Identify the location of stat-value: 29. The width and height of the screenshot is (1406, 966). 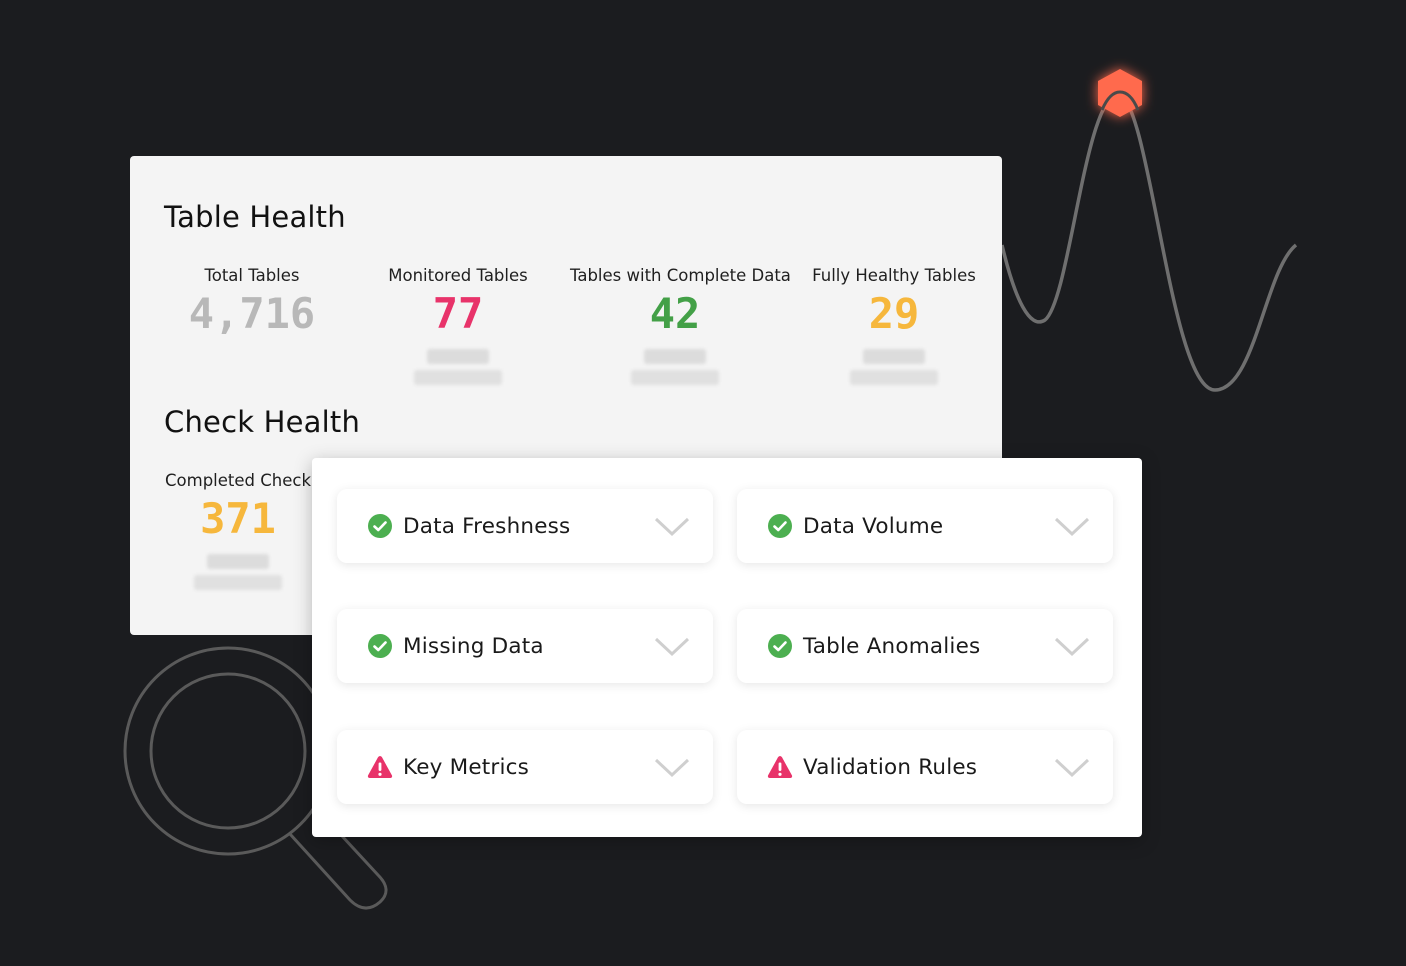
(894, 313).